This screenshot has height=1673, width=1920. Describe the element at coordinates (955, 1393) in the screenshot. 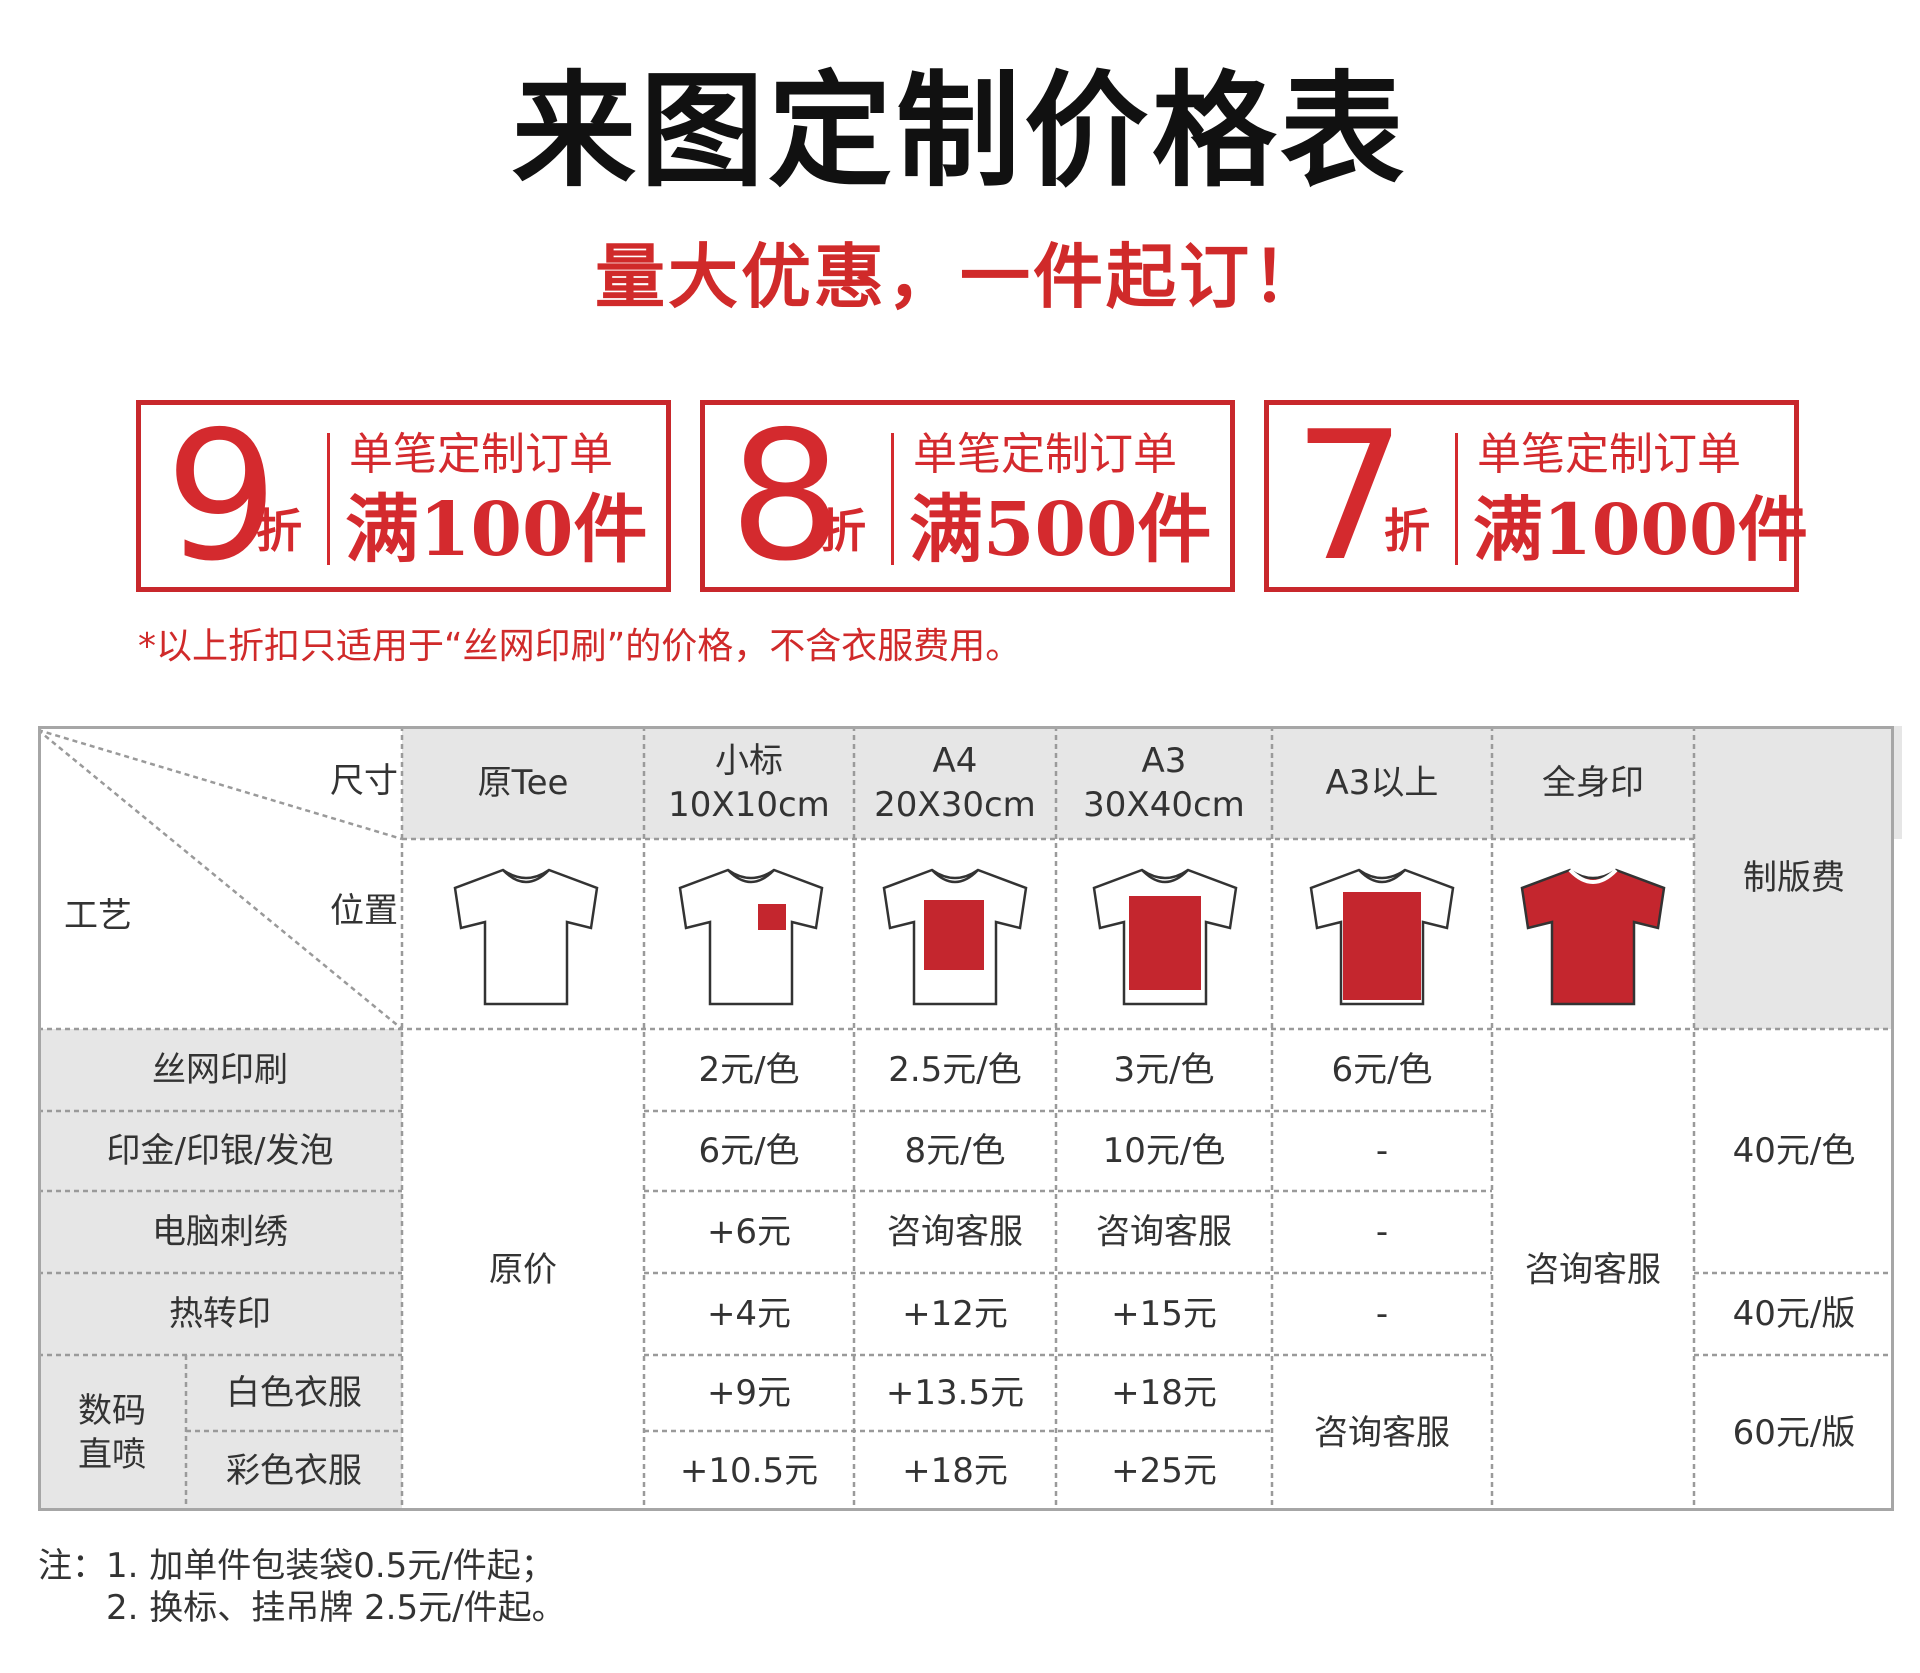

I see `price-cell: +13.5元` at that location.